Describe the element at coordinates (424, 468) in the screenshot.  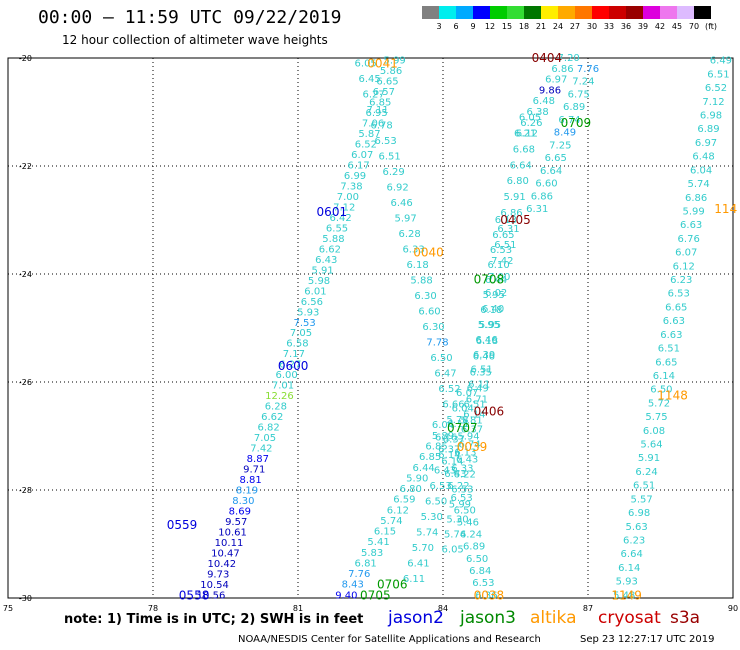
I see `wave-height-point: 6.44` at that location.